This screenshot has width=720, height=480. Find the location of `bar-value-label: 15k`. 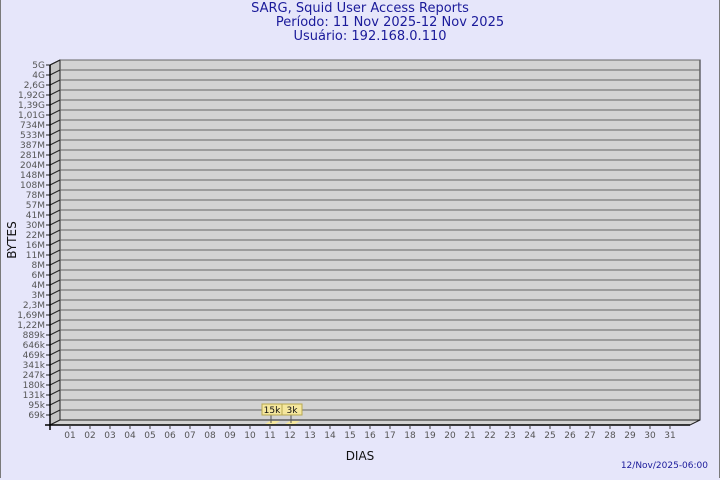

bar-value-label: 15k is located at coordinates (272, 411).